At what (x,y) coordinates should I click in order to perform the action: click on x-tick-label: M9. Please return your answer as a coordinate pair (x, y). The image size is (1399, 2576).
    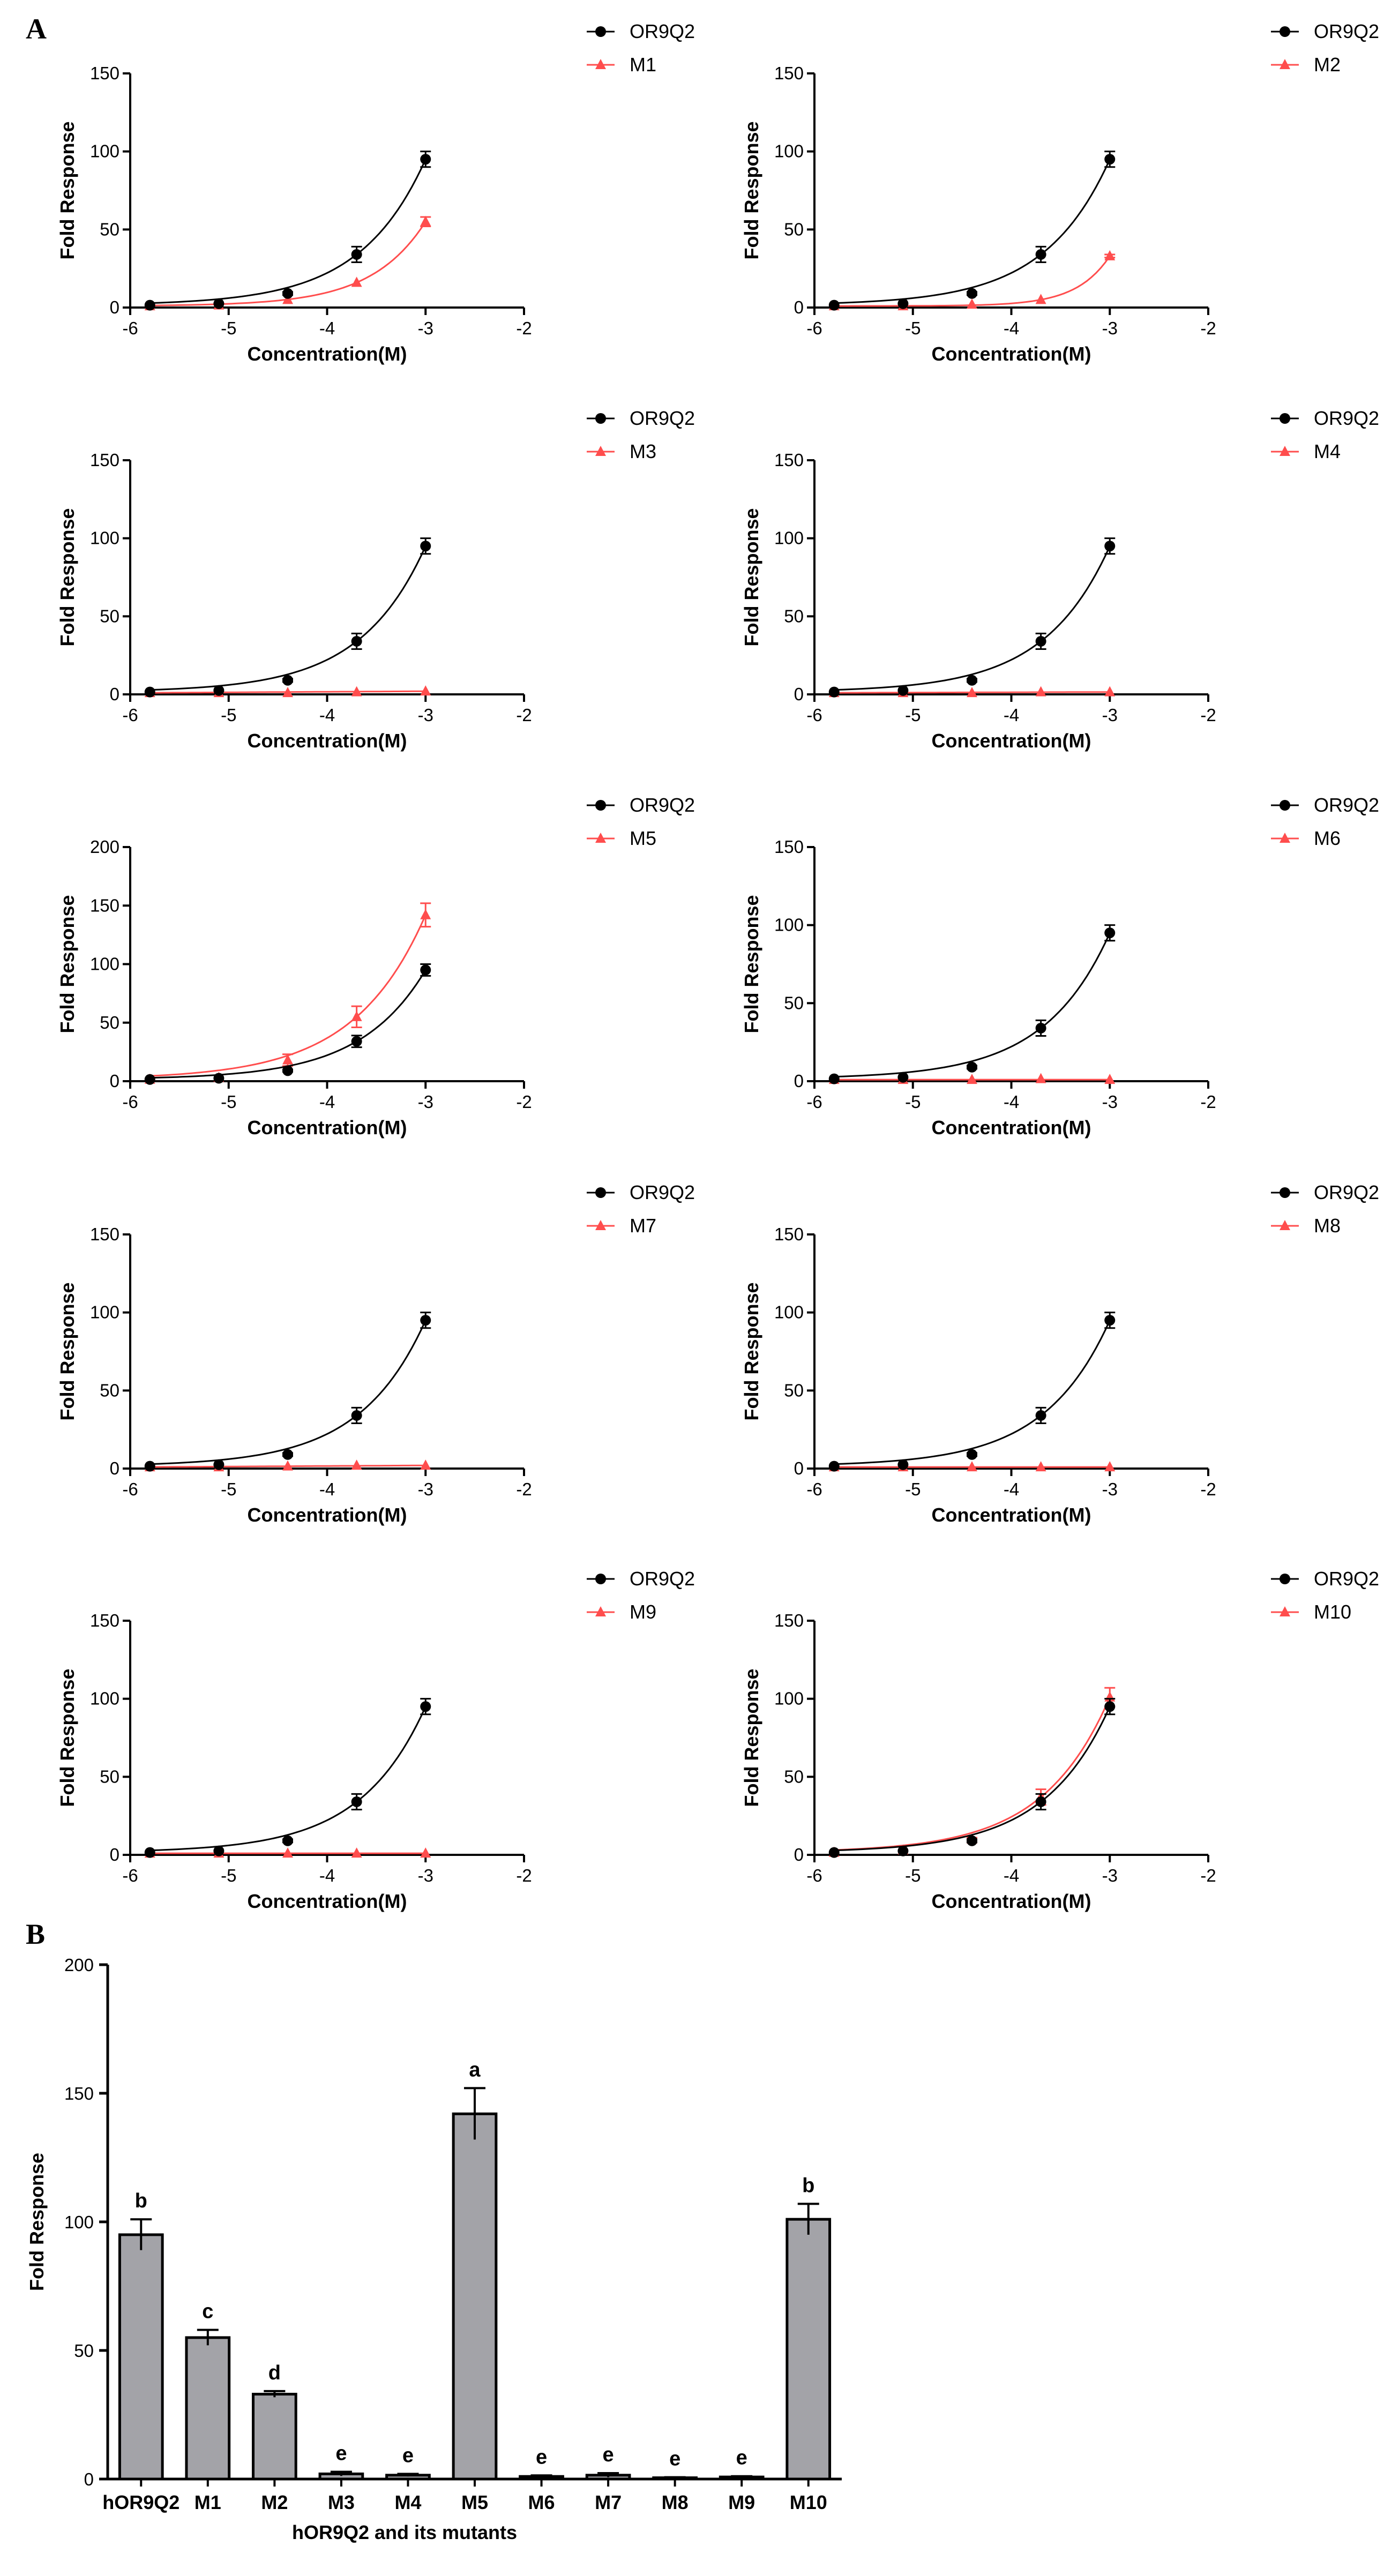
    Looking at the image, I should click on (741, 2502).